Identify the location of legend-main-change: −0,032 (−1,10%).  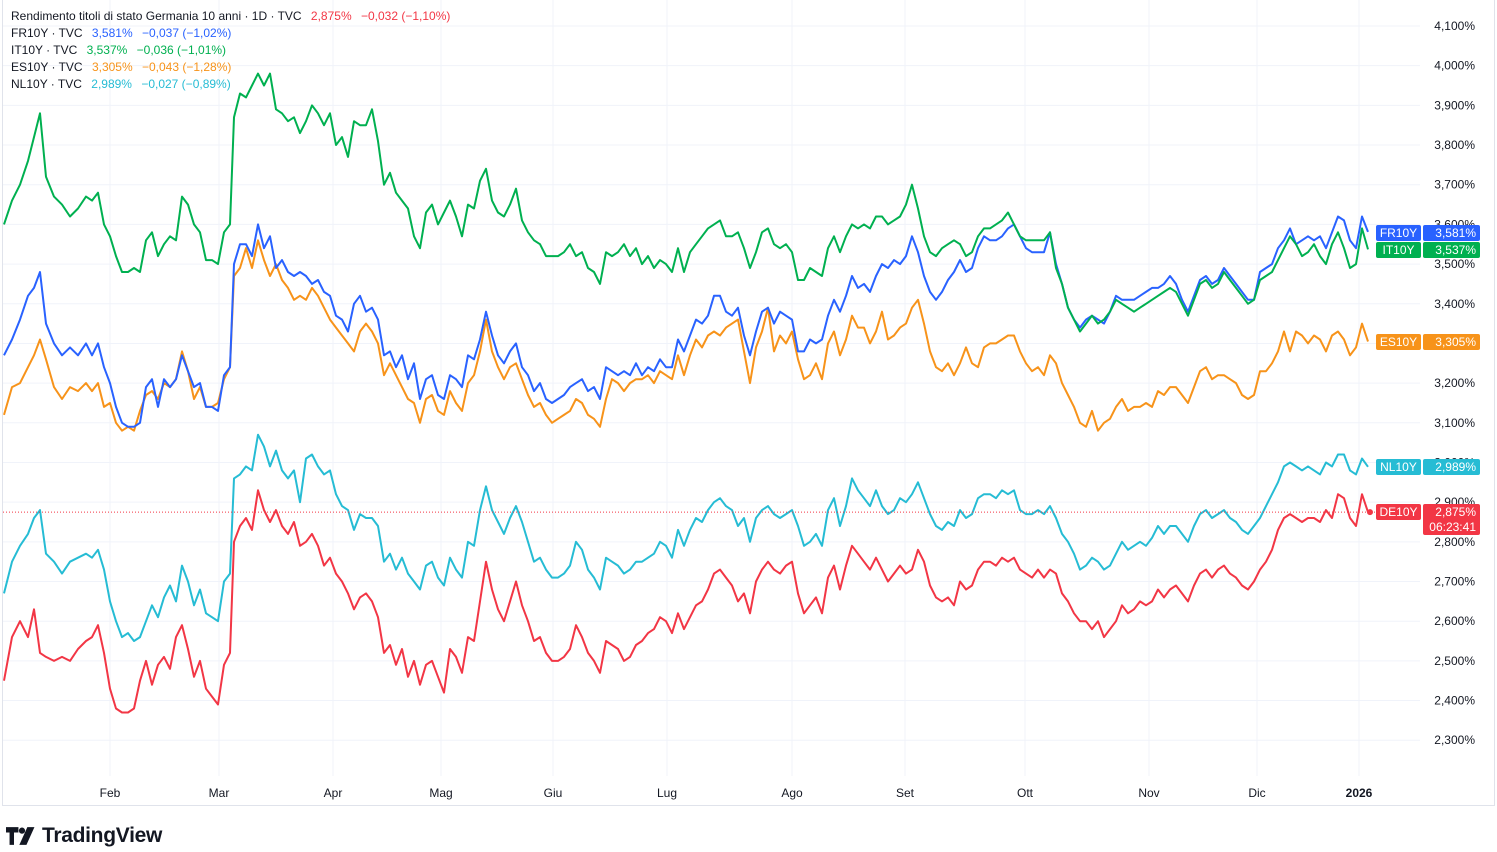
(405, 16).